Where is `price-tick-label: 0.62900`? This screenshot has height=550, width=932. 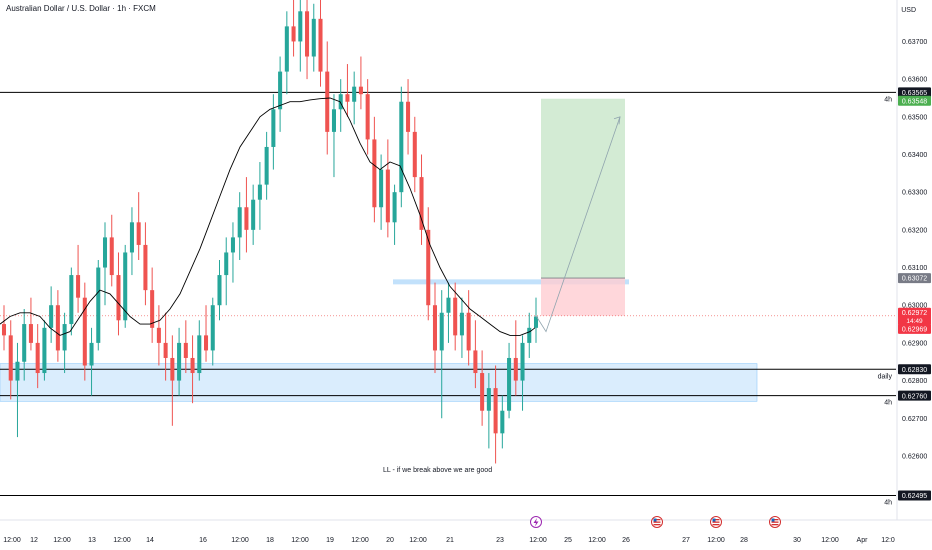
price-tick-label: 0.62900 is located at coordinates (914, 343).